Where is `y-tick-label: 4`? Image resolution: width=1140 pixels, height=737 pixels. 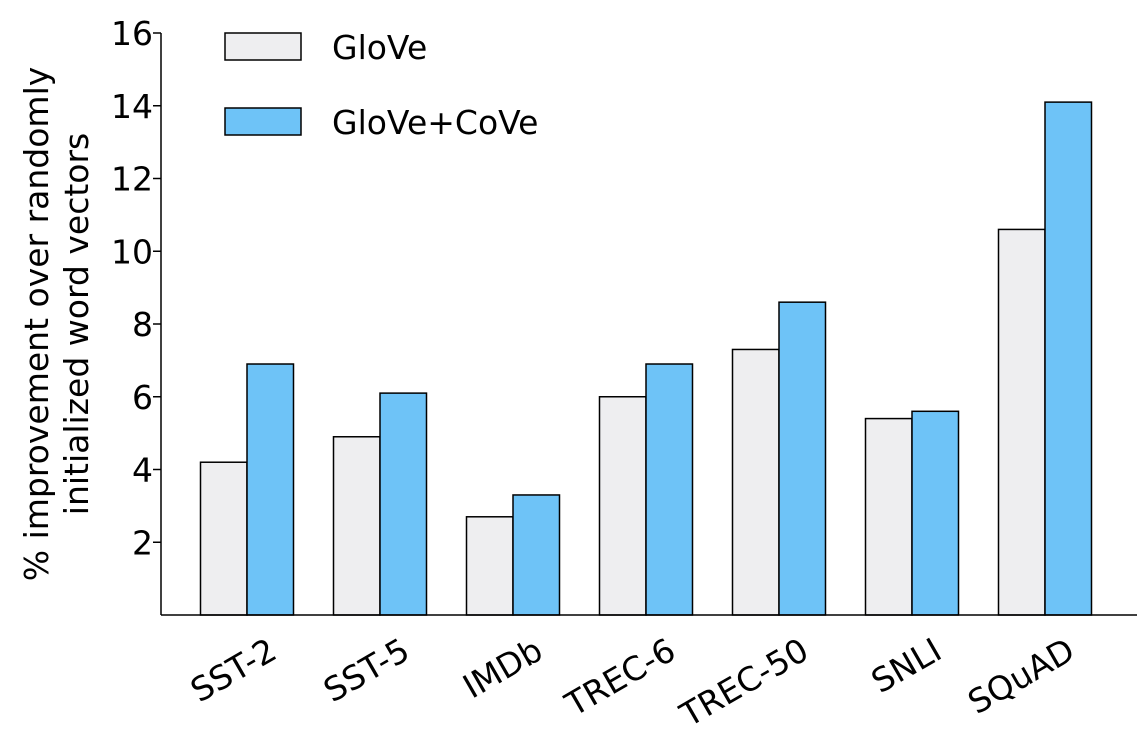 y-tick-label: 4 is located at coordinates (142, 470).